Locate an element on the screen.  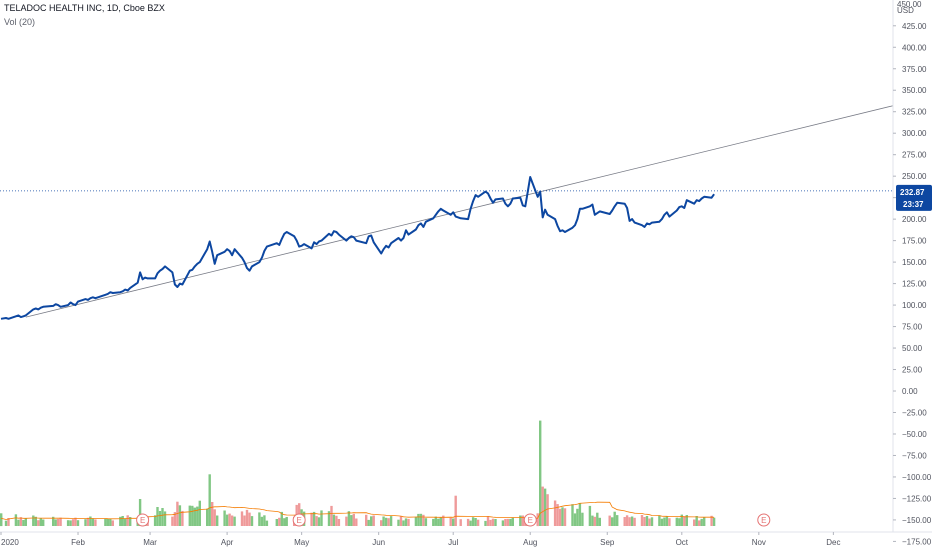
price-tag-countdown: 23:37 is located at coordinates (913, 204).